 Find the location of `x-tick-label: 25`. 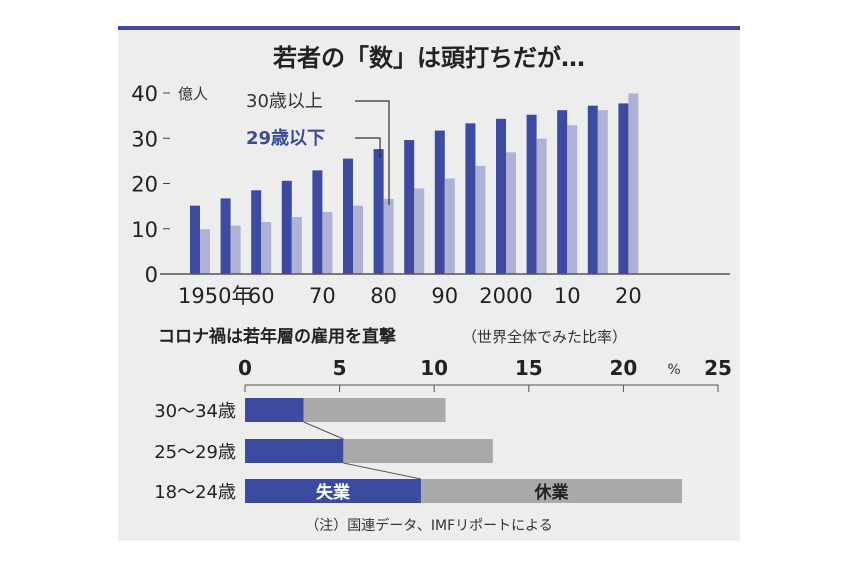

x-tick-label: 25 is located at coordinates (718, 368).